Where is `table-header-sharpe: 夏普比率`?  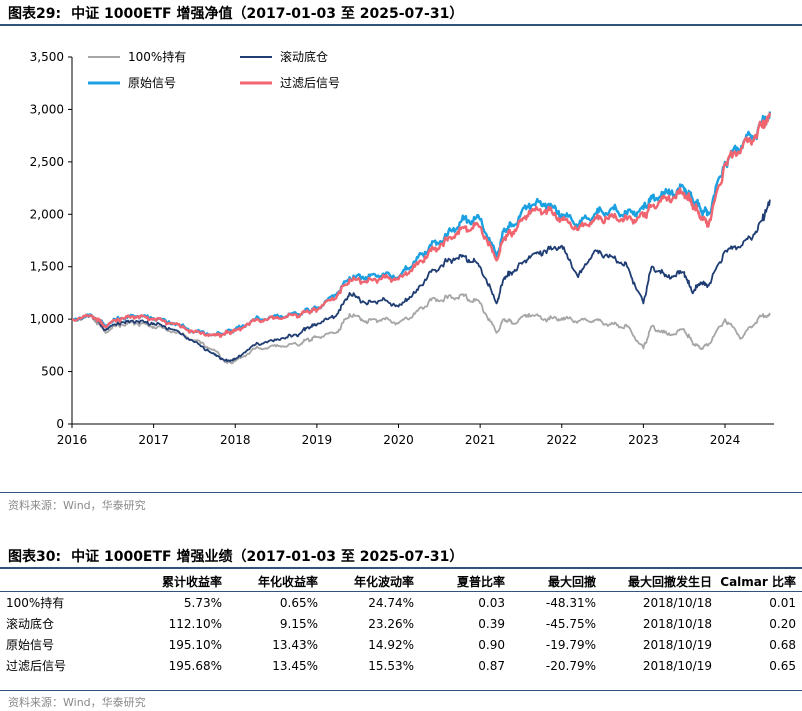 table-header-sharpe: 夏普比率 is located at coordinates (465, 581).